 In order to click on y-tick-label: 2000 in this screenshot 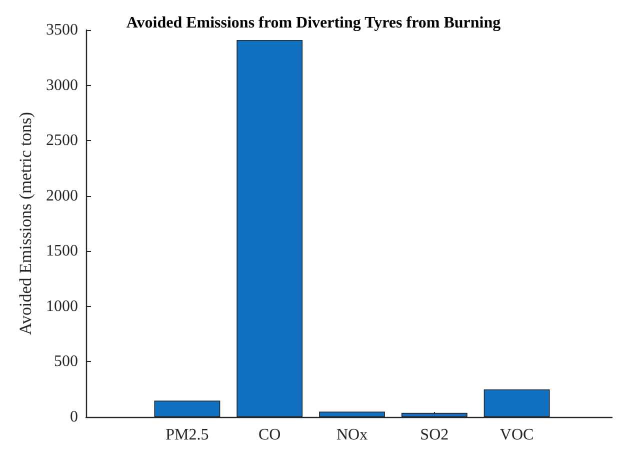, I will do `click(62, 195)`.